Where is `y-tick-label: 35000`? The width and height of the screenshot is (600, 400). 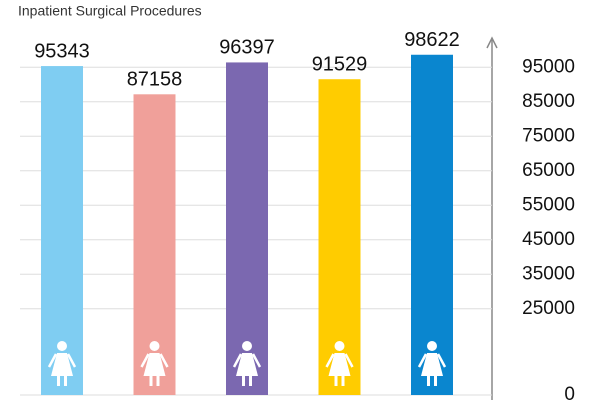 y-tick-label: 35000 is located at coordinates (548, 273).